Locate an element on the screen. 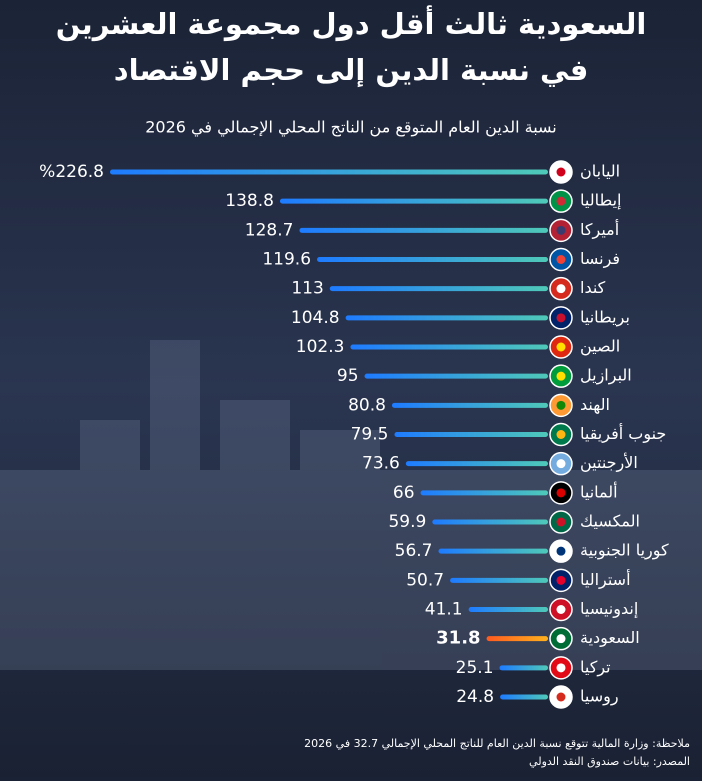  category-label: إيطاليا is located at coordinates (600, 200).